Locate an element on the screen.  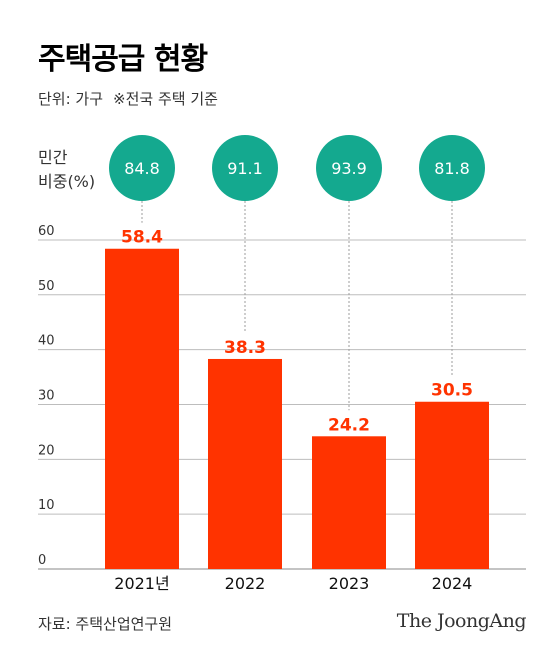
bar-2023 is located at coordinates (349, 502).